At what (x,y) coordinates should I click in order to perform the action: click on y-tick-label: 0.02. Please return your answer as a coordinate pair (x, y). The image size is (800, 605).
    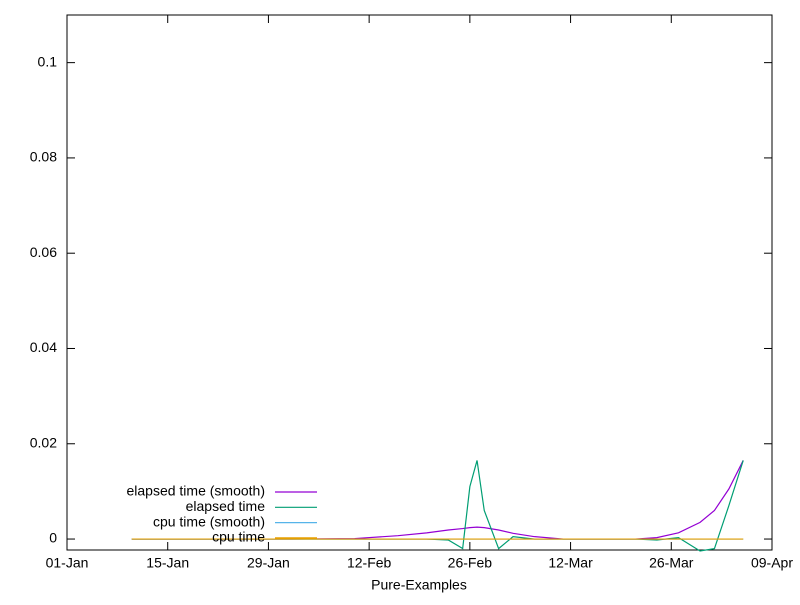
    Looking at the image, I should click on (43, 442).